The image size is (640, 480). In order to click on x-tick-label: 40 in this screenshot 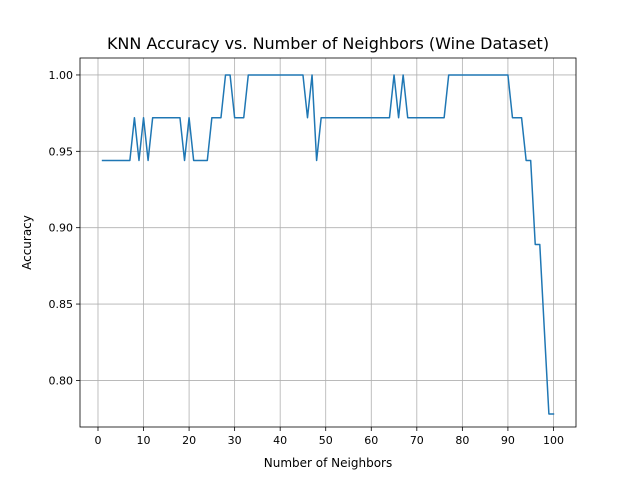, I will do `click(280, 440)`.